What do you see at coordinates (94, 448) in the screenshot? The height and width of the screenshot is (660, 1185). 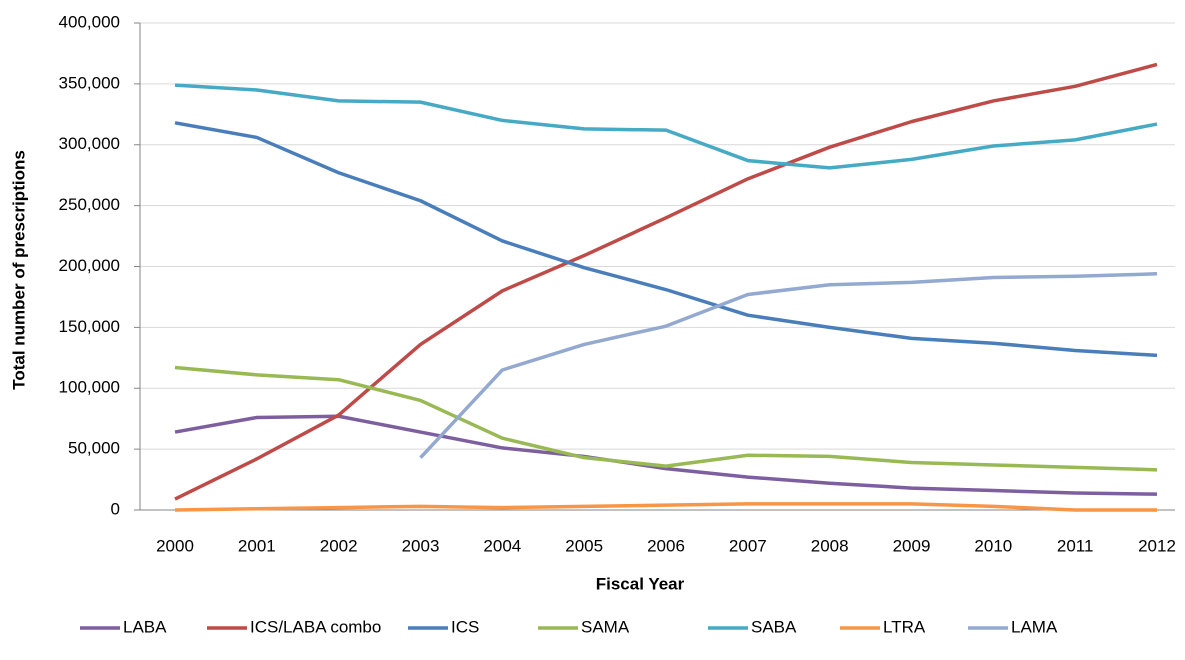 I see `y-tick-label: 50,000` at bounding box center [94, 448].